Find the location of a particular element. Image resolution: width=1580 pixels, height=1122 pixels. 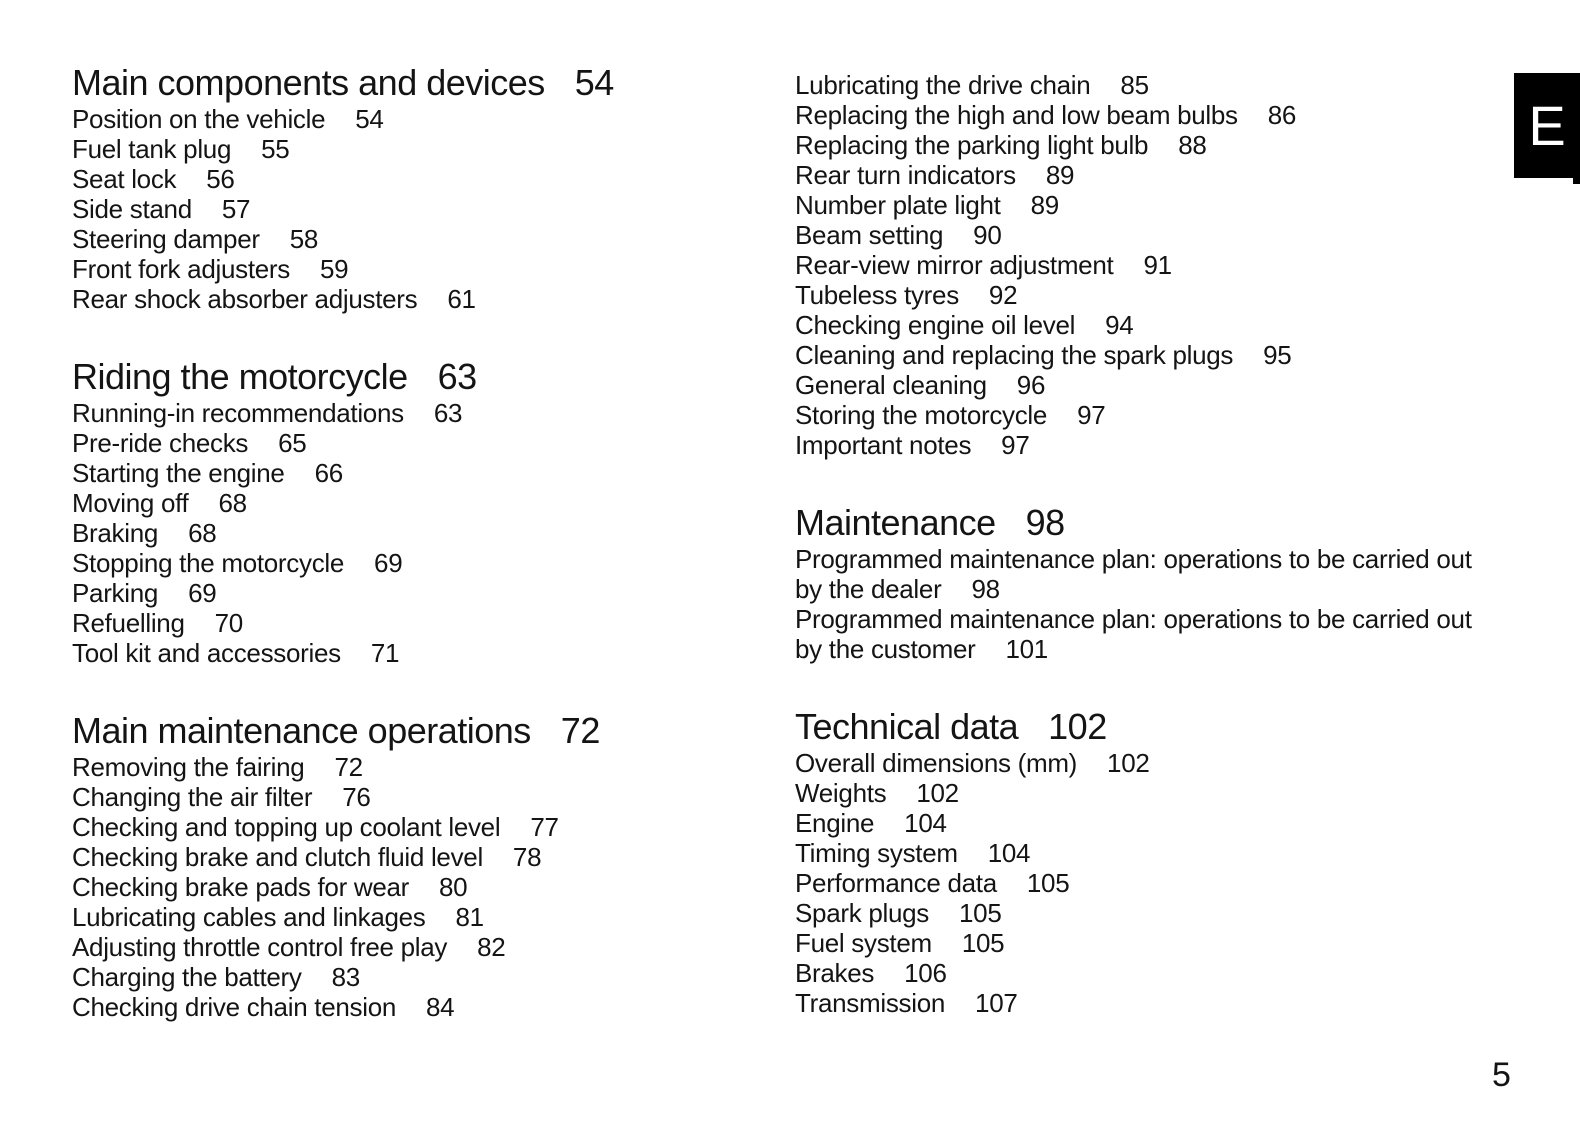

toc-entry-label: Running-in recommendations is located at coordinates (238, 413).